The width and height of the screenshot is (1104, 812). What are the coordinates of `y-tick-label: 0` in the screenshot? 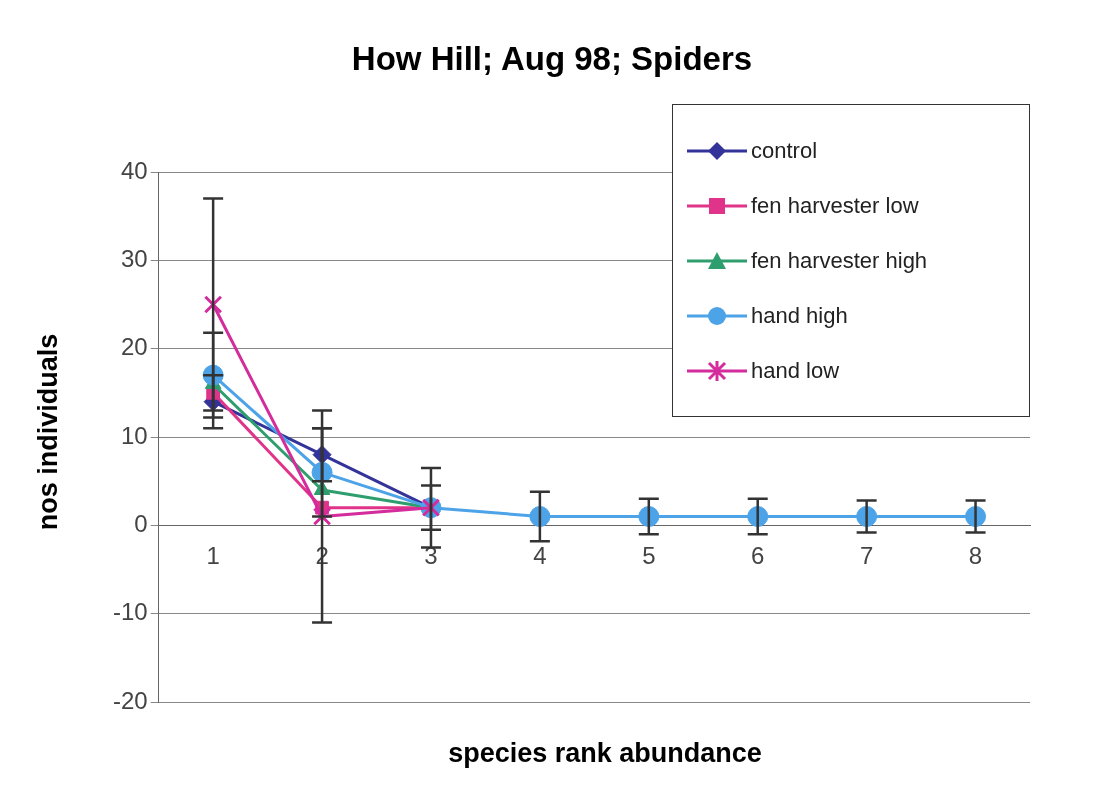 It's located at (141, 523).